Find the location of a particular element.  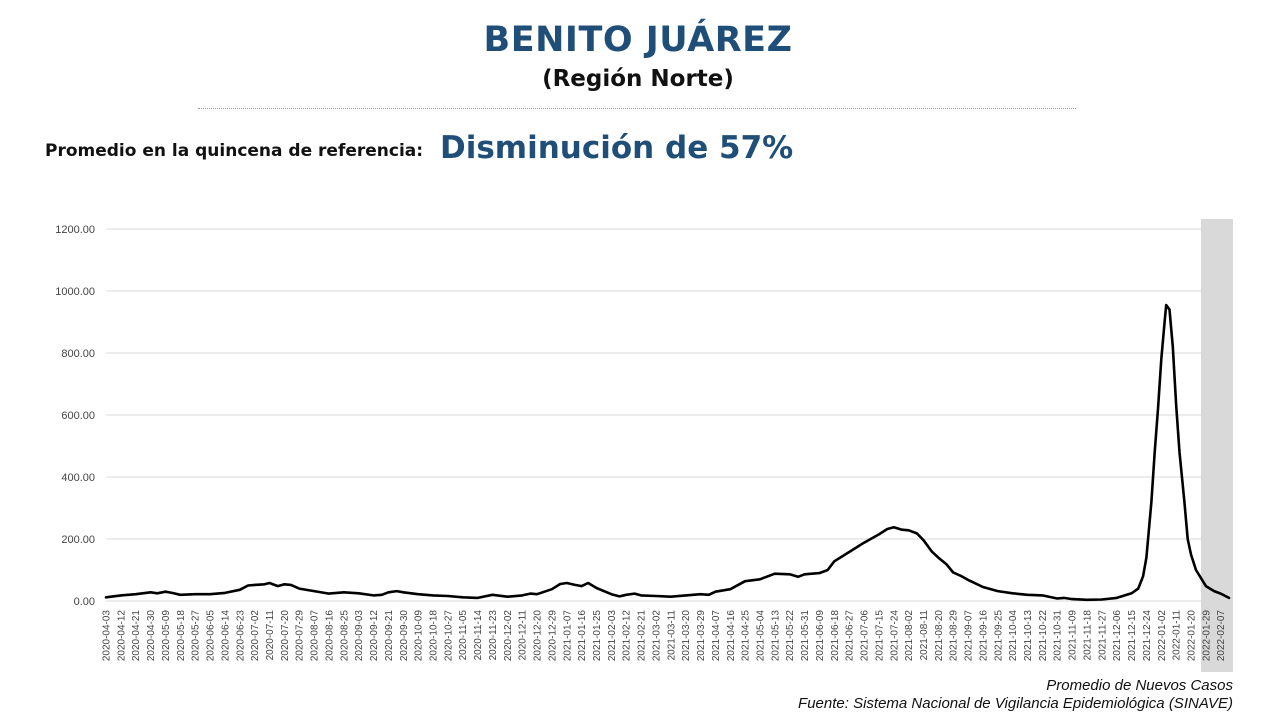

y-tick-label: 1000.00 is located at coordinates (75, 292).